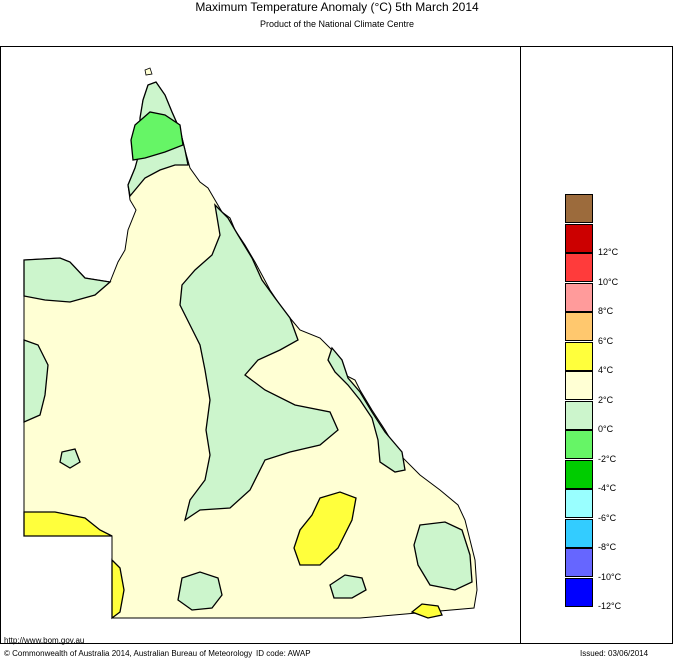 This screenshot has height=659, width=674. What do you see at coordinates (337, 24) in the screenshot?
I see `map-subtitle: Product of the National Climate Centre` at bounding box center [337, 24].